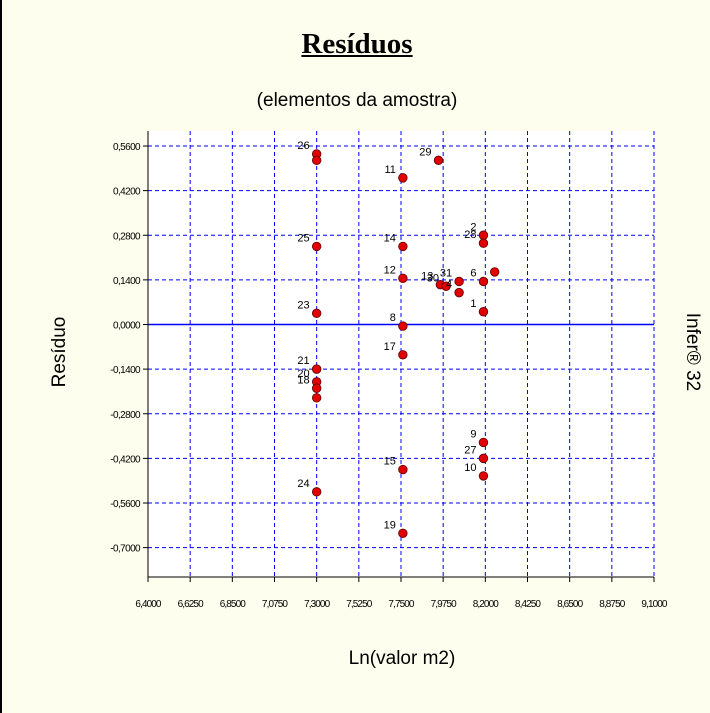  Describe the element at coordinates (303, 238) in the screenshot. I see `point-label: 25` at that location.